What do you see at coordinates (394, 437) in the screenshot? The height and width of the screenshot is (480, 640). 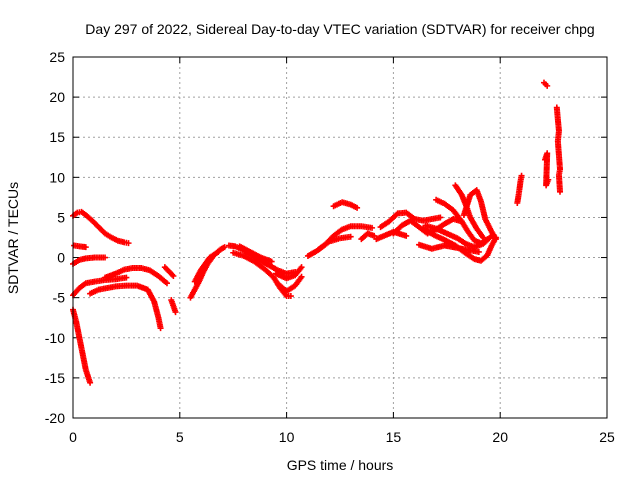 I see `x-tick-label: 15` at bounding box center [394, 437].